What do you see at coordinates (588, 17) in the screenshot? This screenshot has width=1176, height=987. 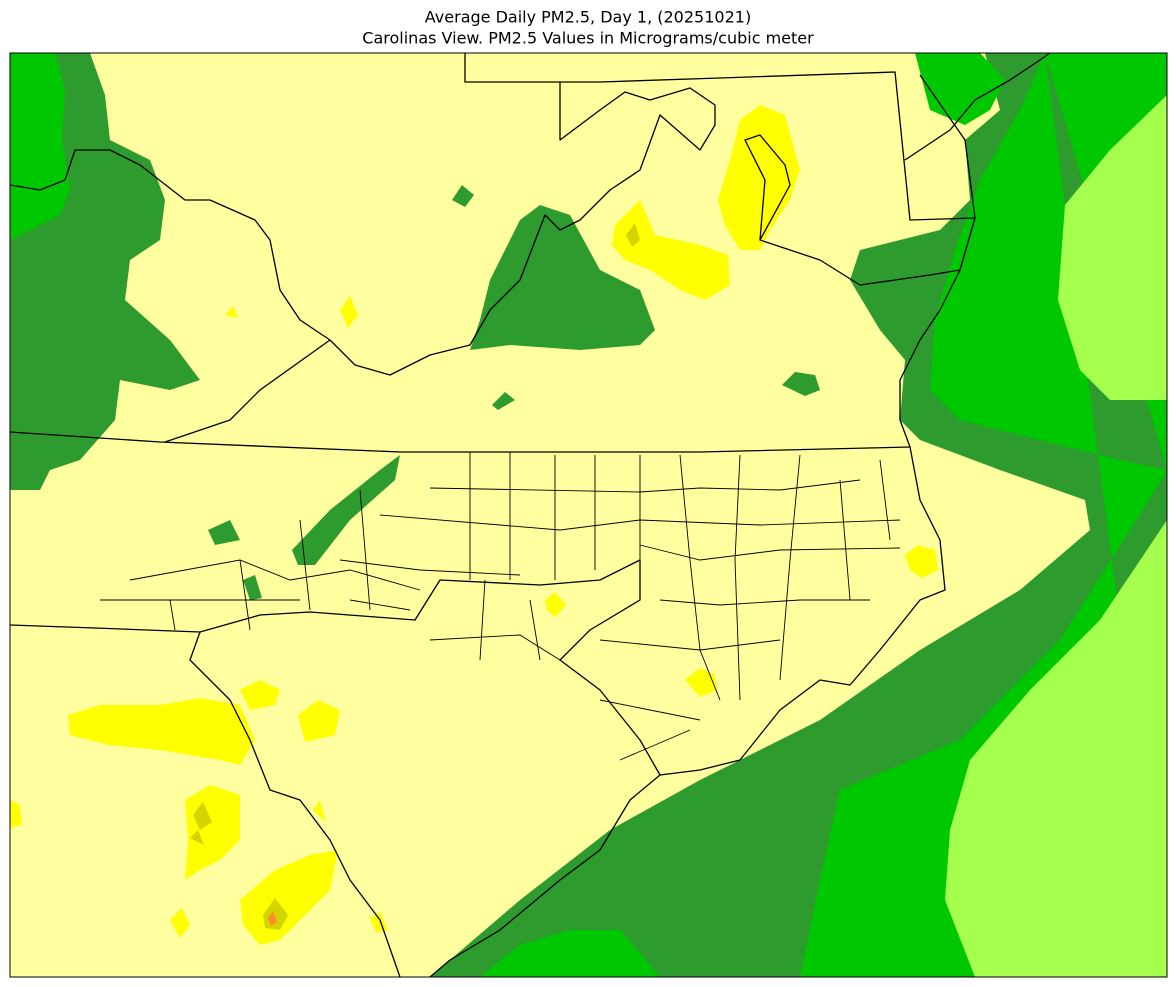 I see `map-title: Average Daily PM2.5, Day 1, (20251021)` at bounding box center [588, 17].